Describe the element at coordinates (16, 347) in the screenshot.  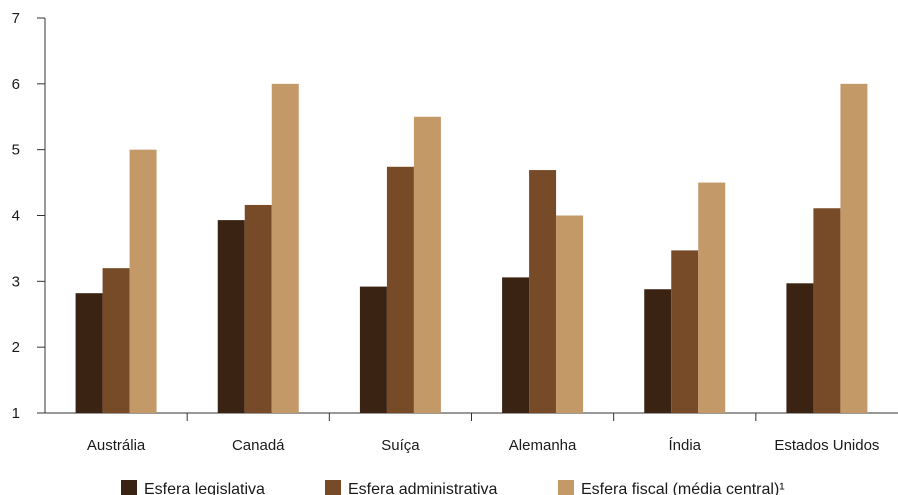
I see `y-tick-label: 2` at that location.